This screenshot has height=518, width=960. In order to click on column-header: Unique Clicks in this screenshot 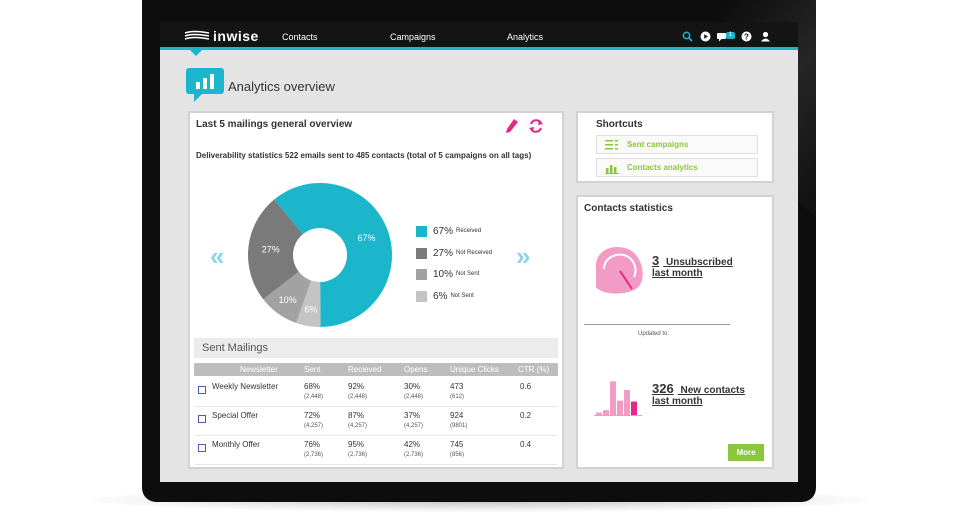, I will do `click(474, 369)`.